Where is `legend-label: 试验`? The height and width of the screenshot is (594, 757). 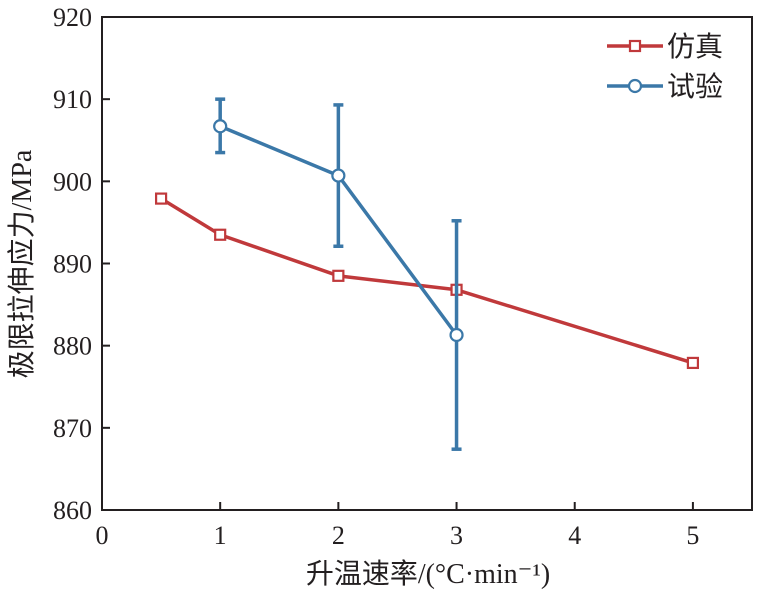
legend-label: 试验 is located at coordinates (695, 87).